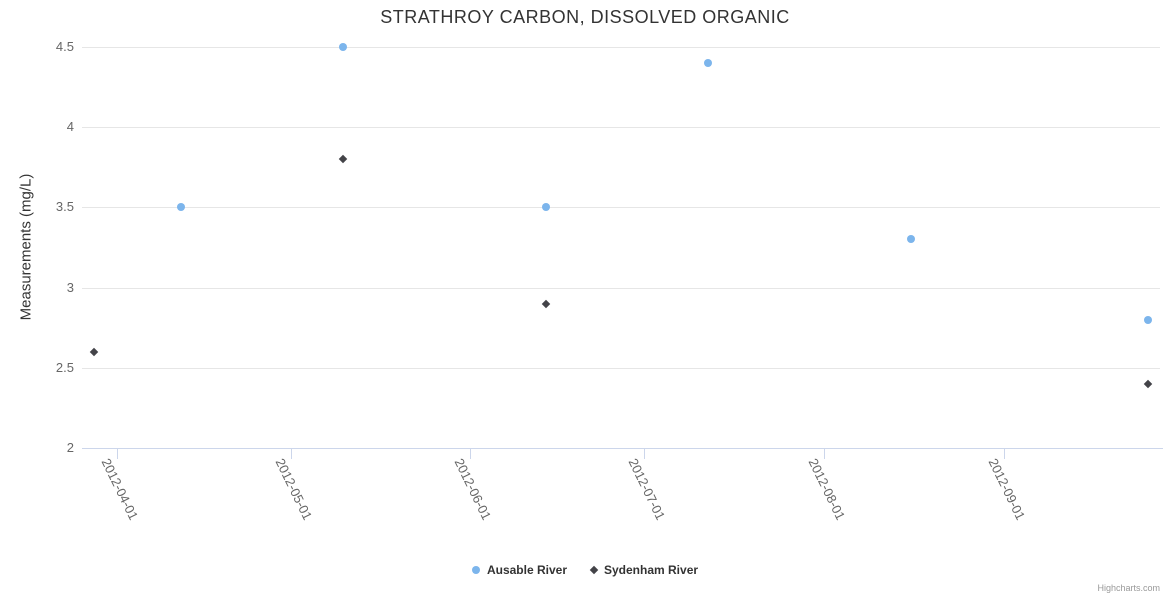 The width and height of the screenshot is (1170, 600). I want to click on legend-item-ausable-river: Ausable River, so click(519, 570).